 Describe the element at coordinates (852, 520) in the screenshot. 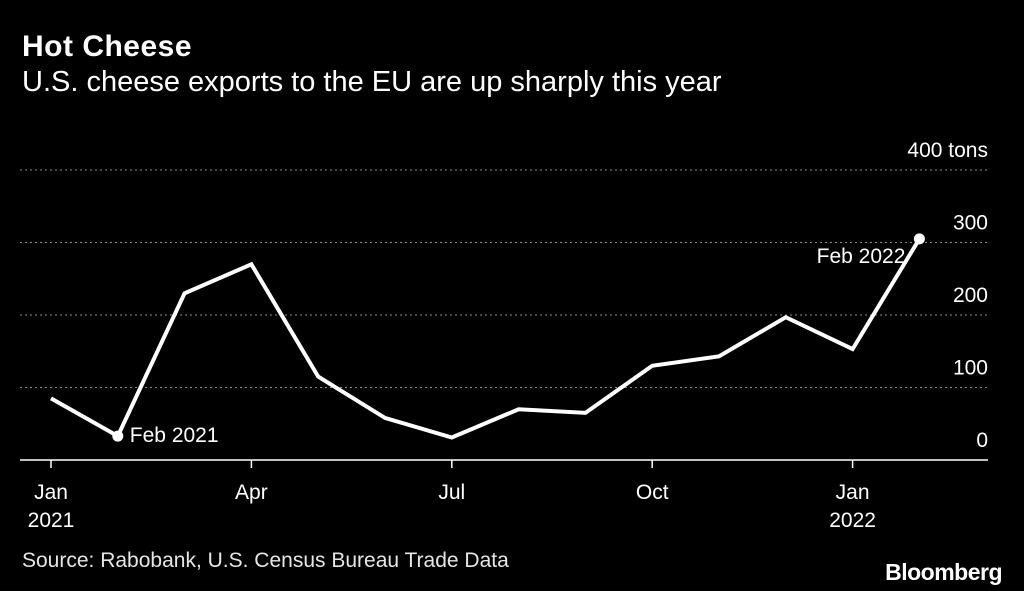

I see `x-tick-year-12: 2022` at that location.